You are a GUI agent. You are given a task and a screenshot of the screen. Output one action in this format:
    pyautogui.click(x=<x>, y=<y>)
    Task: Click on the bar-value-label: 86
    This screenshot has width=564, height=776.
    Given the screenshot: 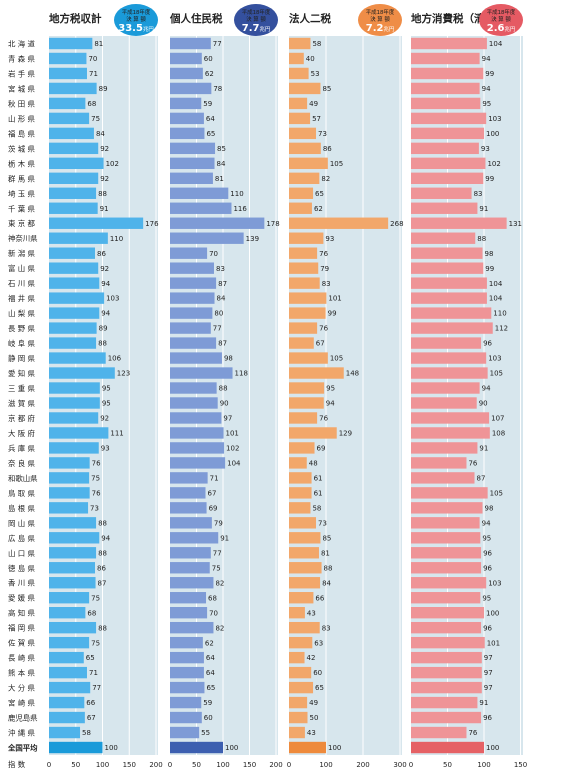 What is the action you would take?
    pyautogui.click(x=101, y=568)
    